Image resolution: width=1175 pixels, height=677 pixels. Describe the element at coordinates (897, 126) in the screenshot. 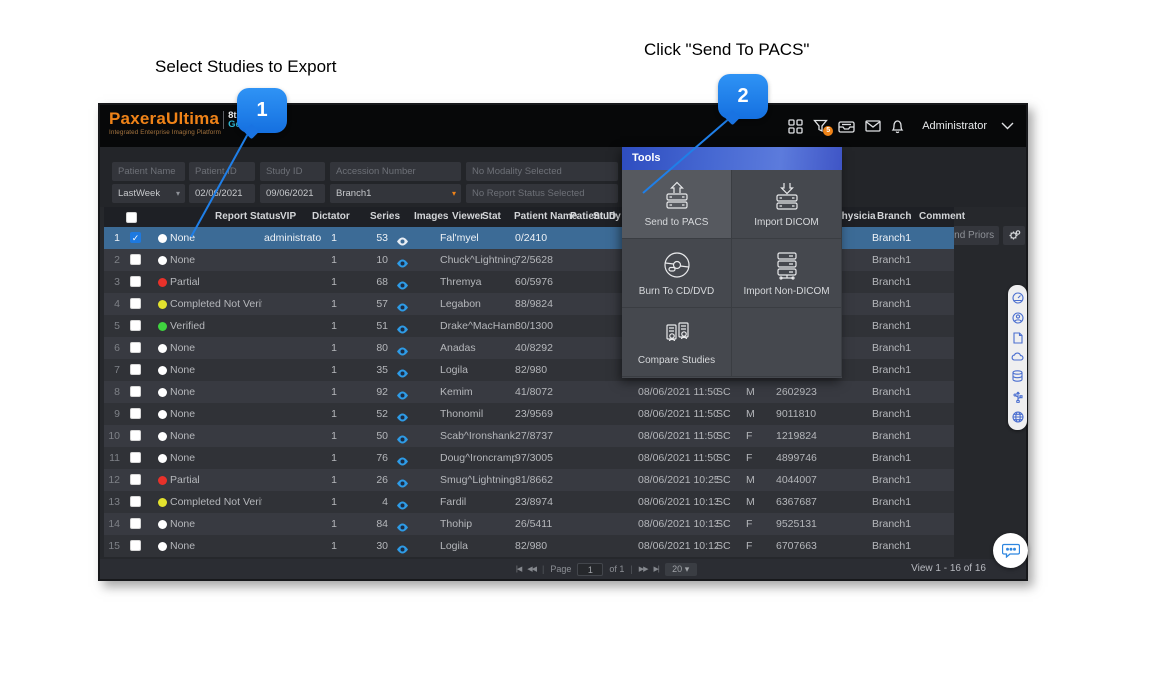

I see `notifications-bell-icon` at that location.